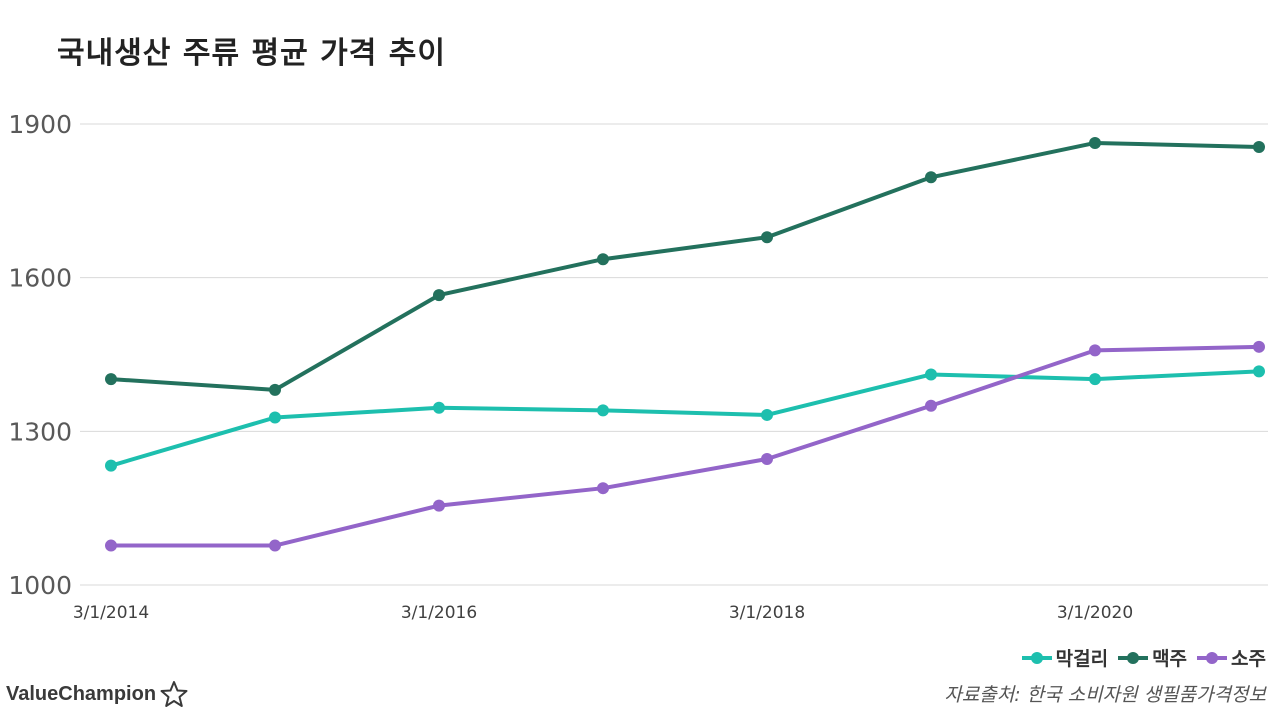  What do you see at coordinates (603, 613) in the screenshot?
I see `x-axis-ticks: 3/1/2014 3/1/2016 3/1/2018 3/1/2020` at bounding box center [603, 613].